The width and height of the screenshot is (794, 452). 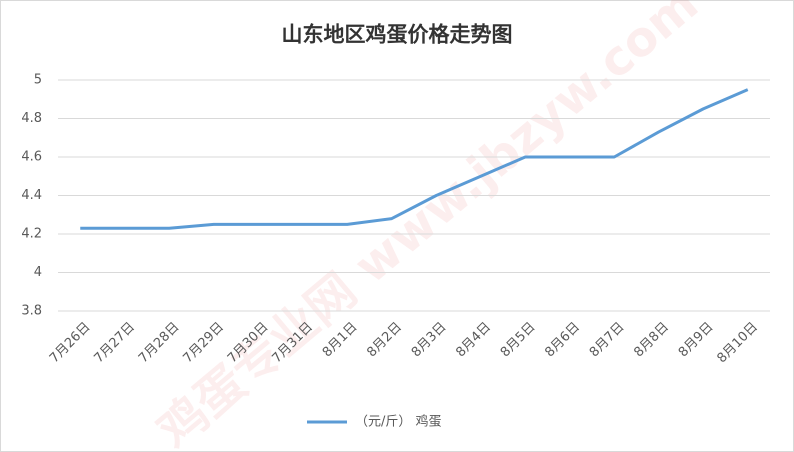 I want to click on y-tick-label: 4.4, so click(x=31, y=195).